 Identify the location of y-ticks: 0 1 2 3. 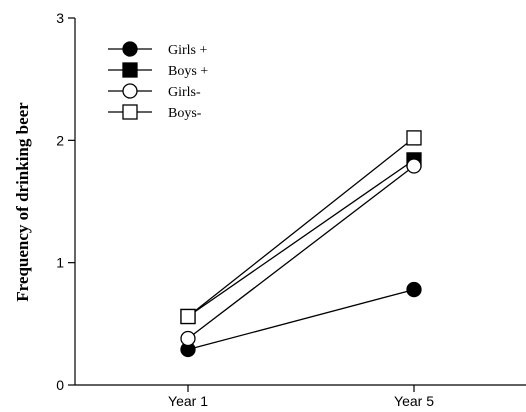
(65, 201).